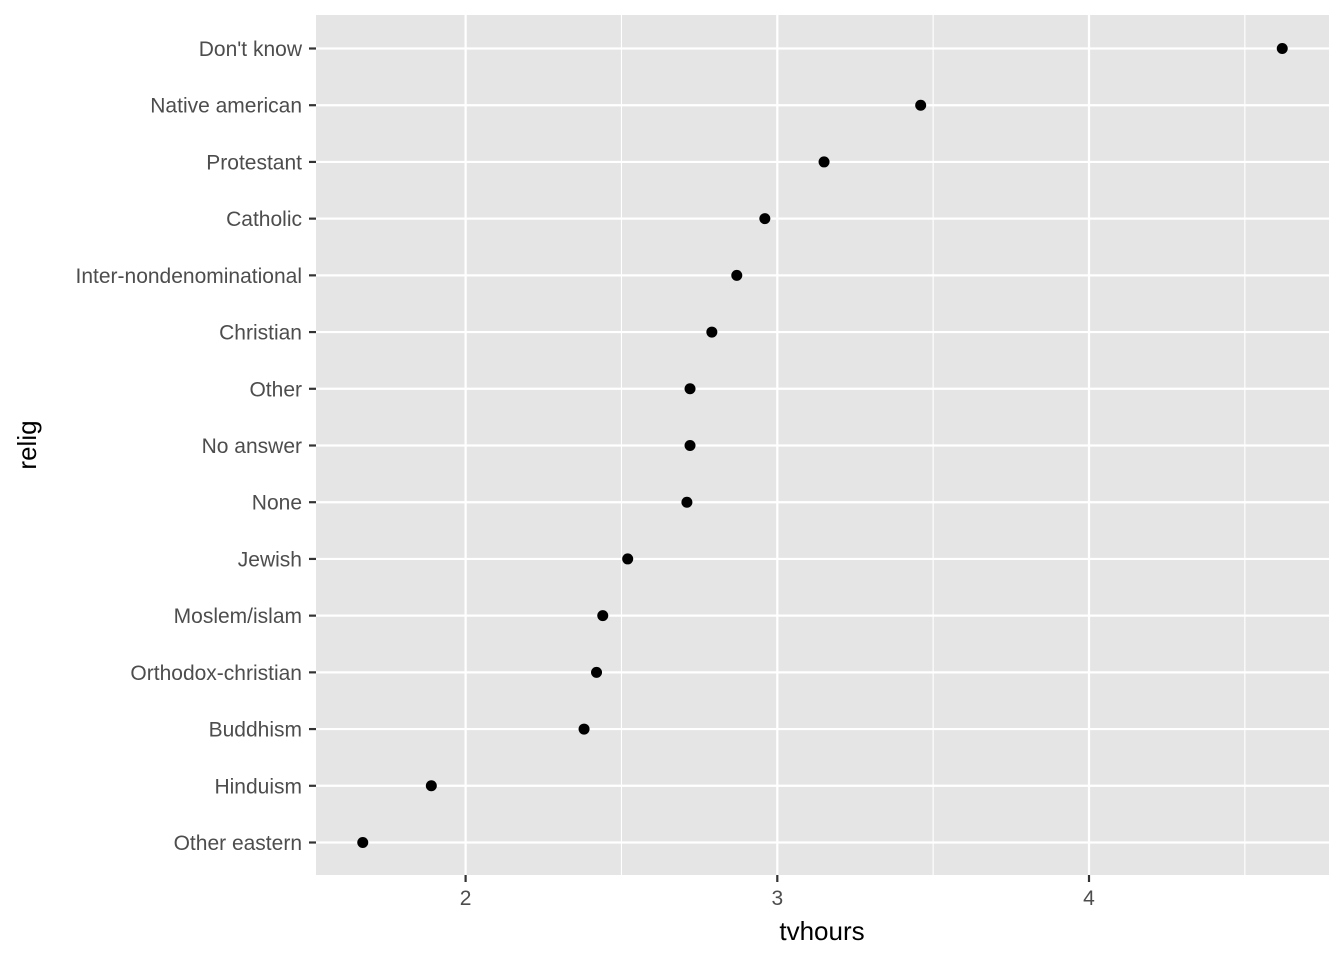  What do you see at coordinates (260, 333) in the screenshot?
I see `y-tick-label: Christian` at bounding box center [260, 333].